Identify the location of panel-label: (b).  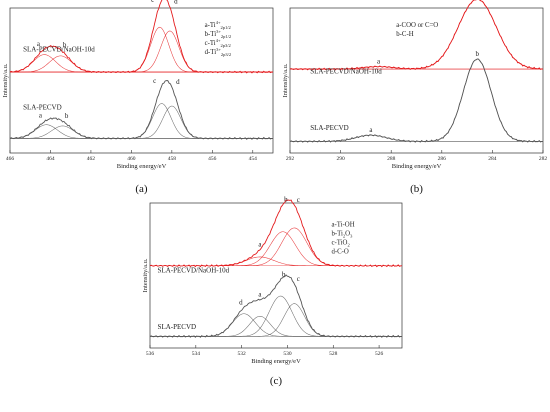
(416, 189).